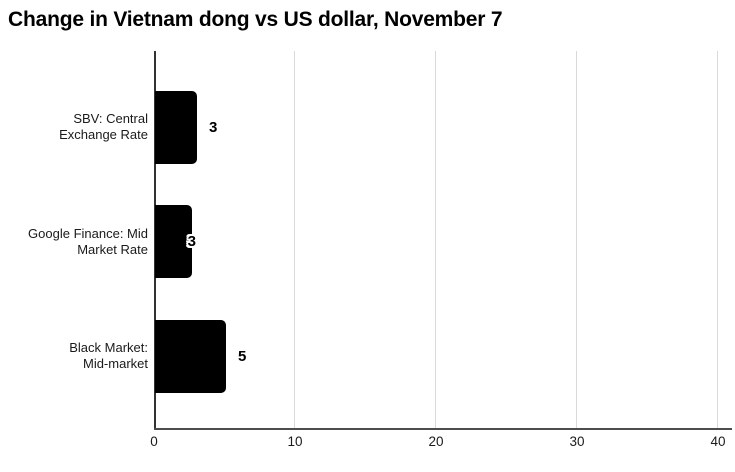  I want to click on category-label: SBV: Central Exchange Rate, so click(74, 127).